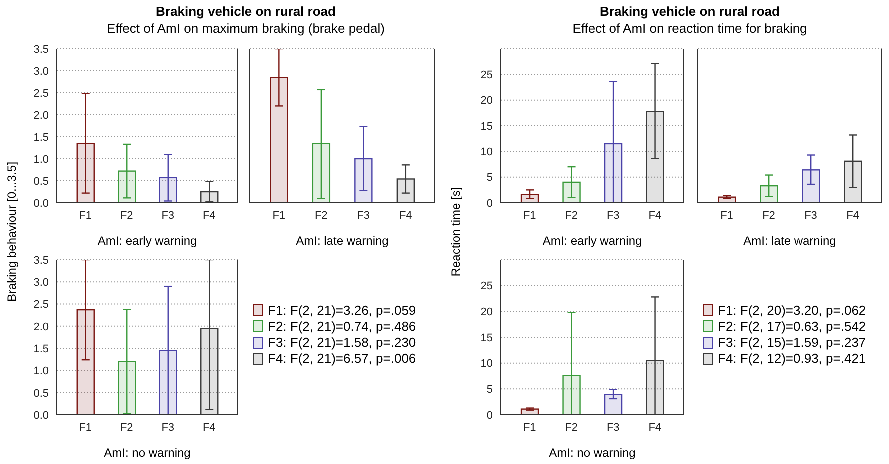  What do you see at coordinates (342, 310) in the screenshot?
I see `text: F1: F(2, 21)=3.26, p=.059` at bounding box center [342, 310].